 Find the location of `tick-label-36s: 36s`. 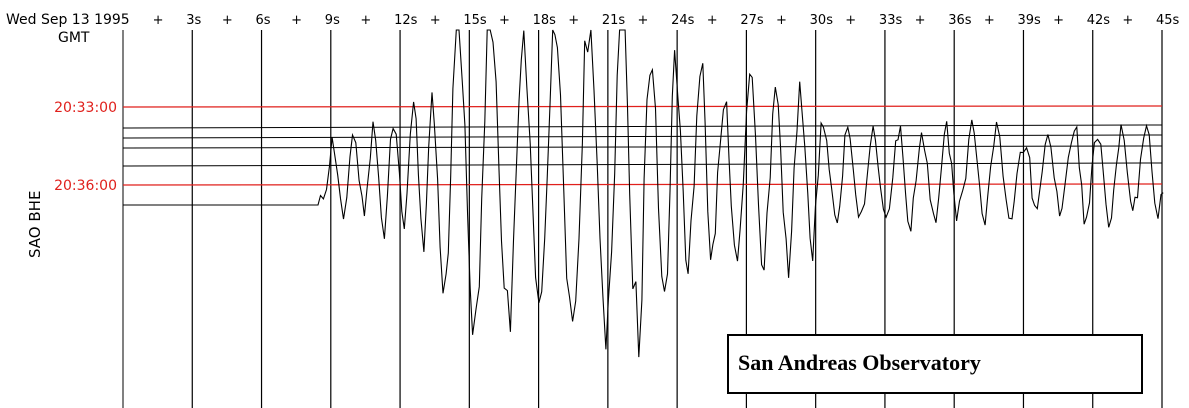

tick-label-36s: 36s is located at coordinates (960, 20).